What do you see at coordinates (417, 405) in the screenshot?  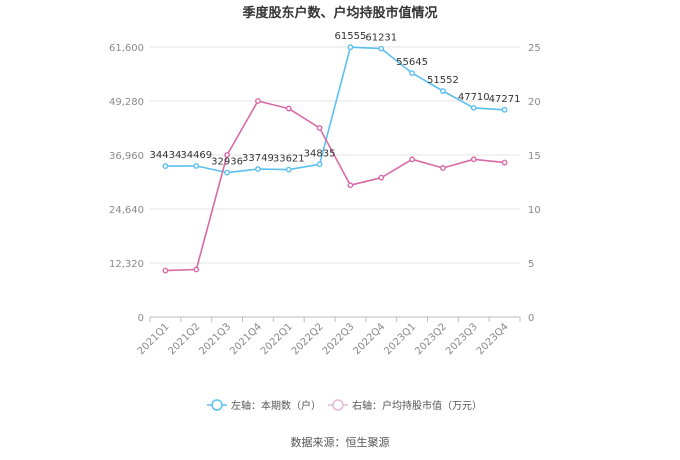 I see `legend-label-right: 右轴：户均持股市值（万元）` at bounding box center [417, 405].